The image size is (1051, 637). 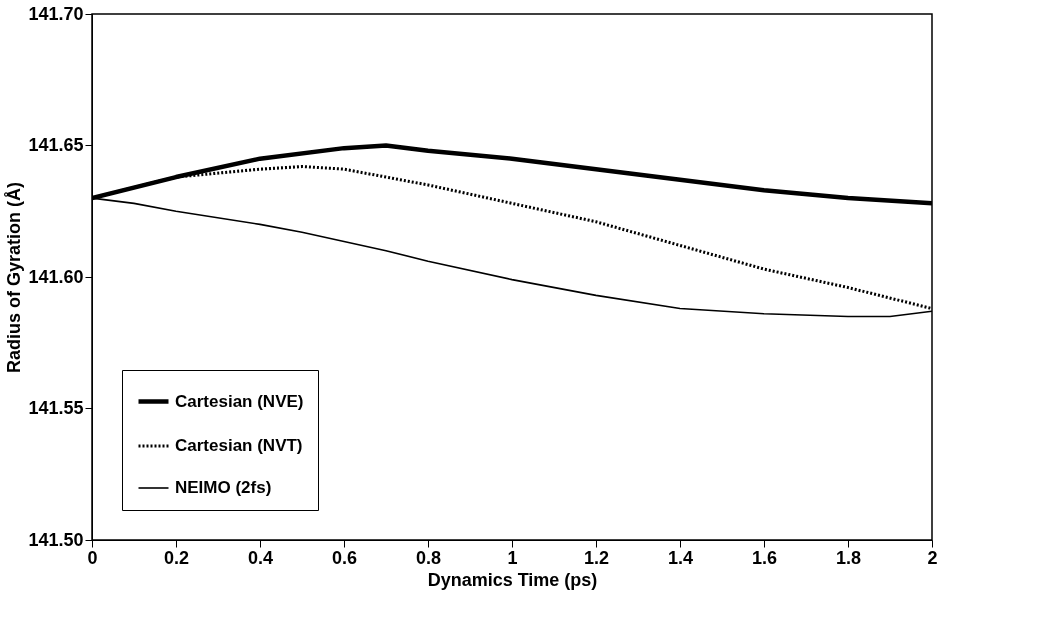 What do you see at coordinates (932, 557) in the screenshot?
I see `x-tick-label: 2` at bounding box center [932, 557].